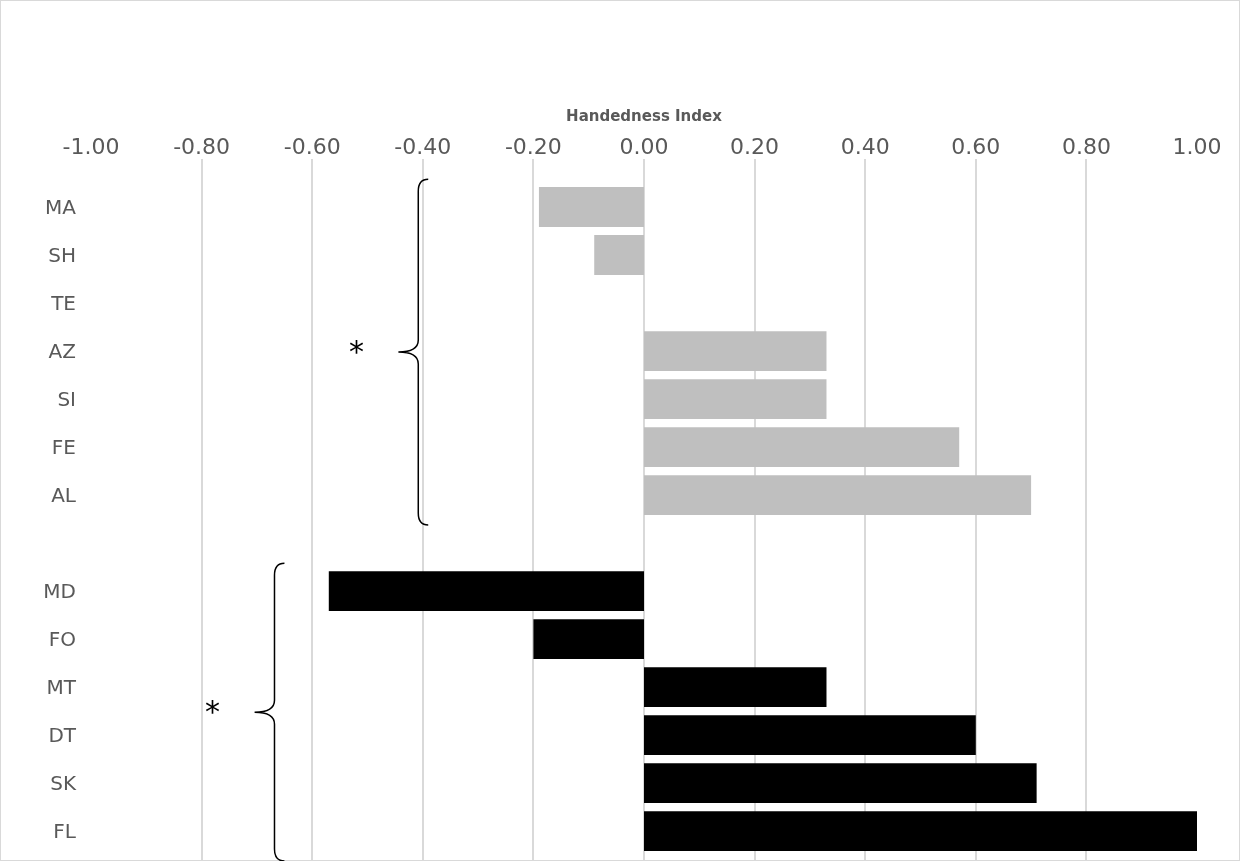  I want to click on y-tick-label: AL, so click(64, 495).